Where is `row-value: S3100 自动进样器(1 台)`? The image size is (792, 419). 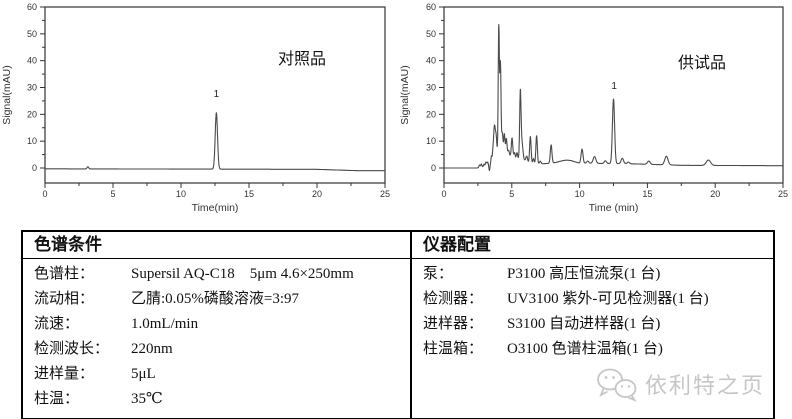 row-value: S3100 自动进样器(1 台) is located at coordinates (584, 324).